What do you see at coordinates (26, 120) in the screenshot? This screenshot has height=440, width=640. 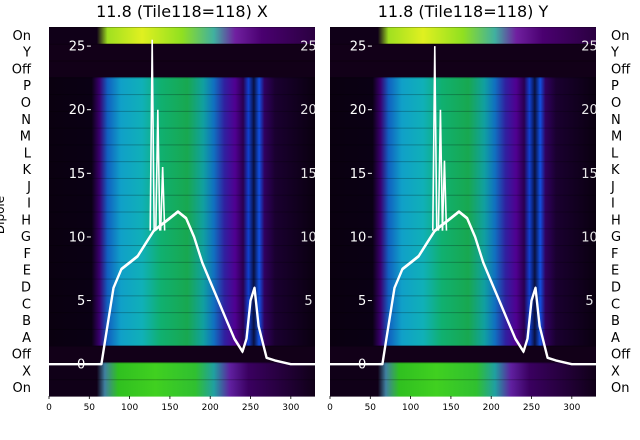 I see `dipole-label: N` at bounding box center [26, 120].